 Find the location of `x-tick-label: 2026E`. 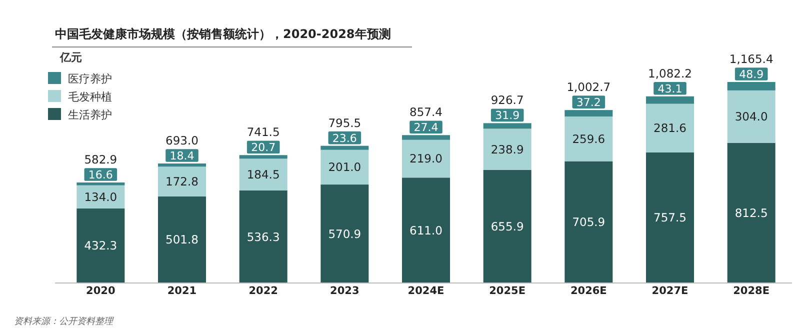

x-tick-label: 2026E is located at coordinates (588, 291).